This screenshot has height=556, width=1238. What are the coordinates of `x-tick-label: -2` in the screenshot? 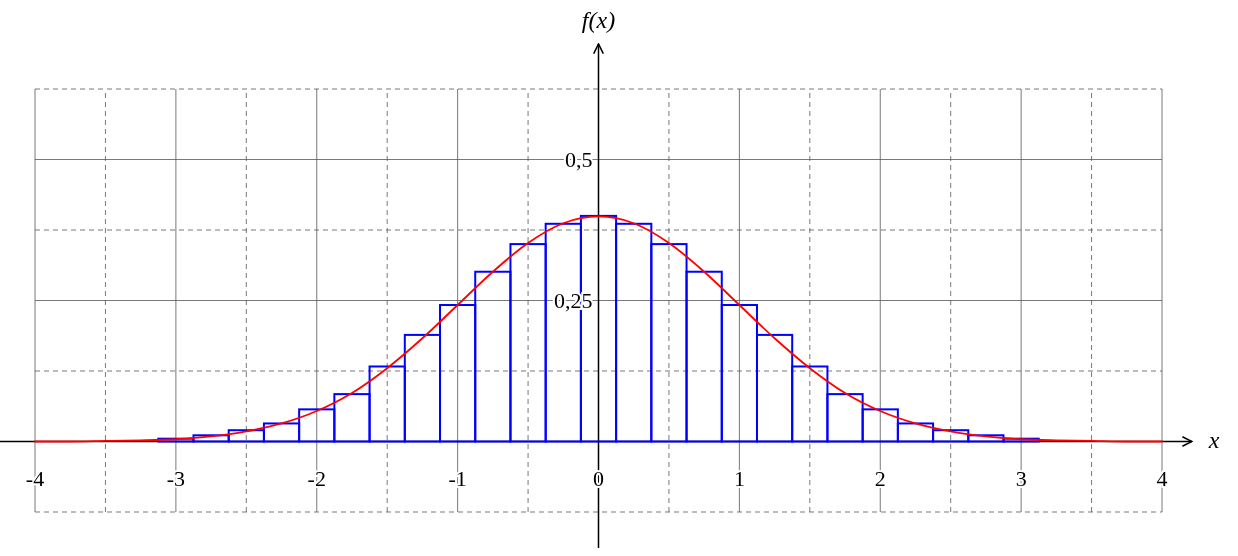 It's located at (316, 478).